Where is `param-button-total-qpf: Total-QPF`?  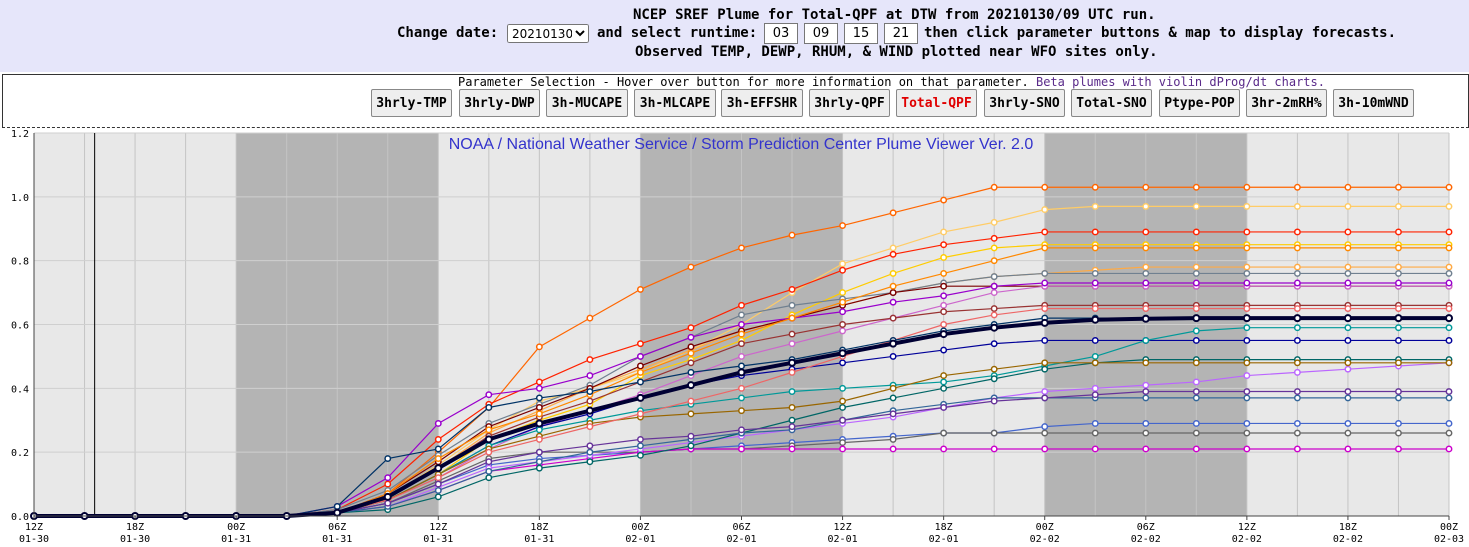
param-button-total-qpf: Total-QPF is located at coordinates (936, 103).